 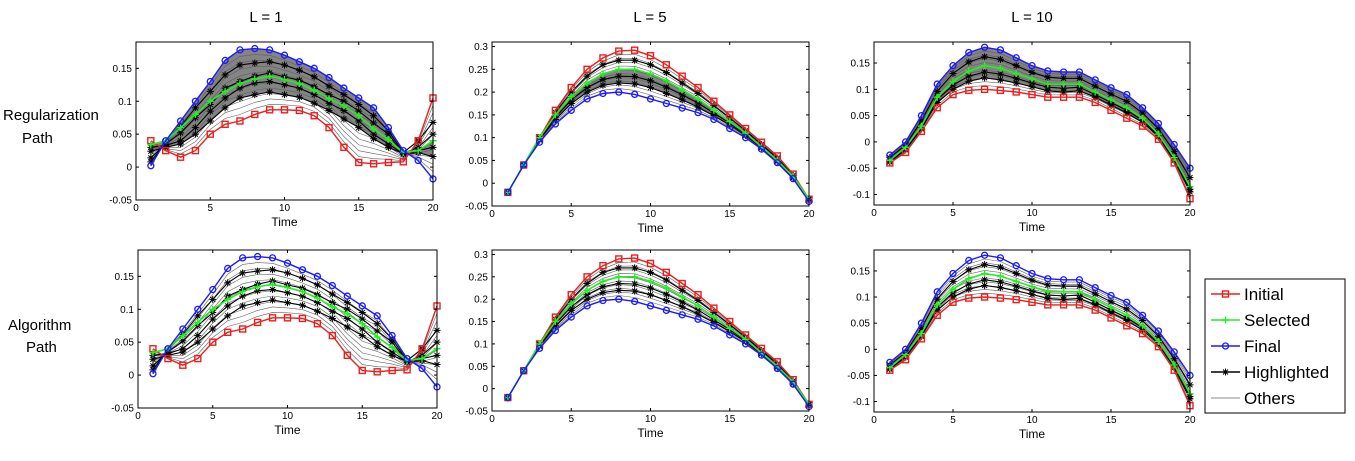 I want to click on series-line-others, so click(x=292, y=129).